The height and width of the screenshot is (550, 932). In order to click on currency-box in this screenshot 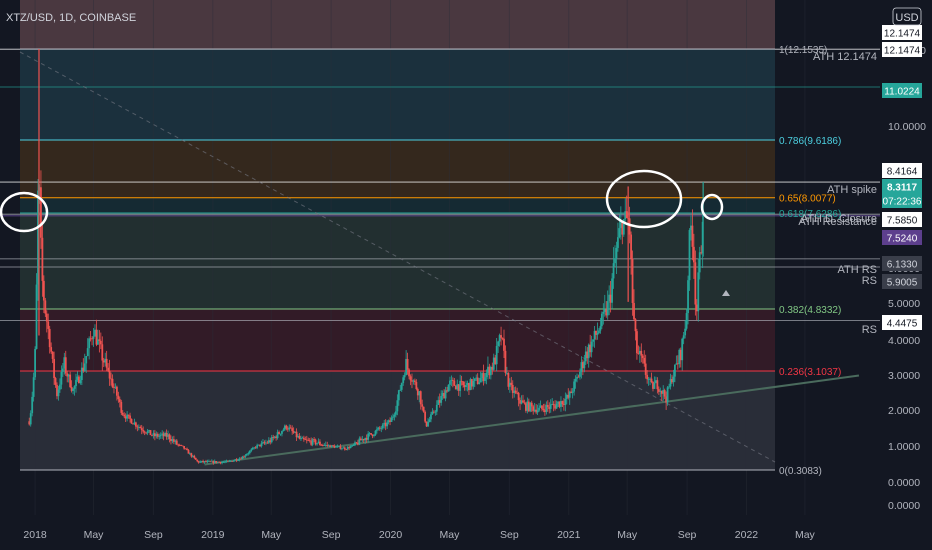, I will do `click(907, 16)`.